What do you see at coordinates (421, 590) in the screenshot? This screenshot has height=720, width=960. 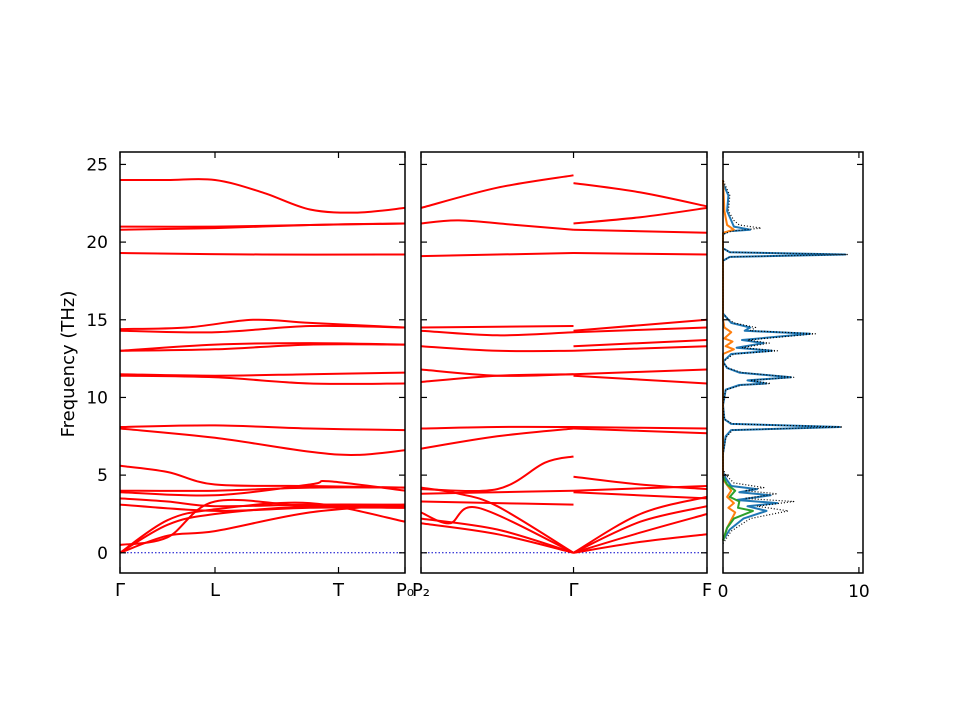 I see `k-point-label: P₂` at bounding box center [421, 590].